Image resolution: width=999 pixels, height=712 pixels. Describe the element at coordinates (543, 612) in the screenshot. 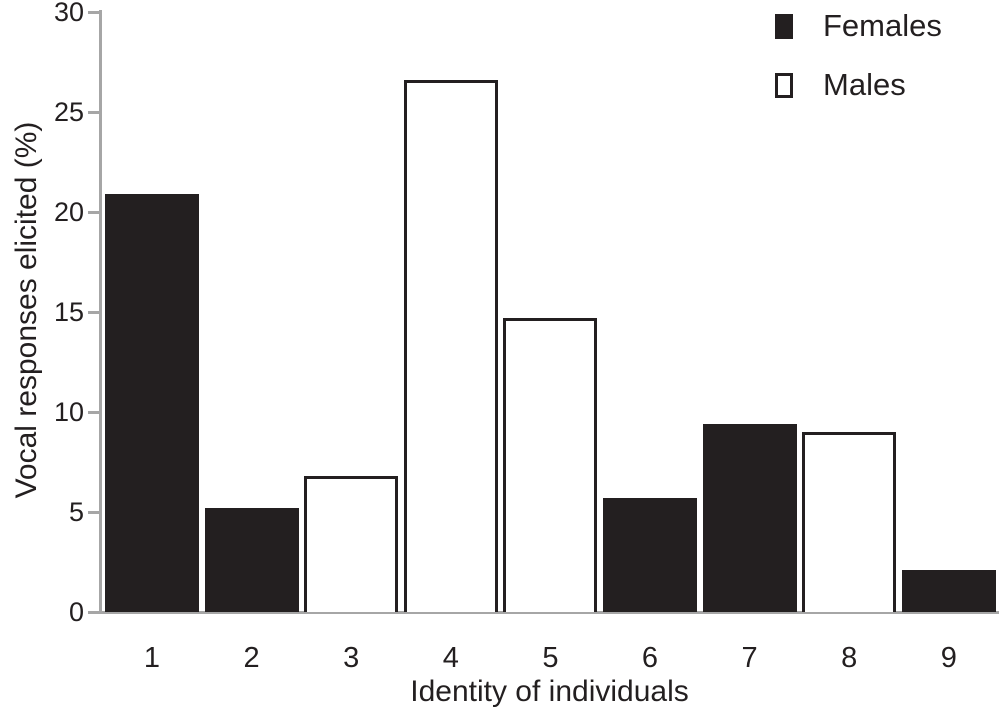

I see `x-axis-line` at that location.